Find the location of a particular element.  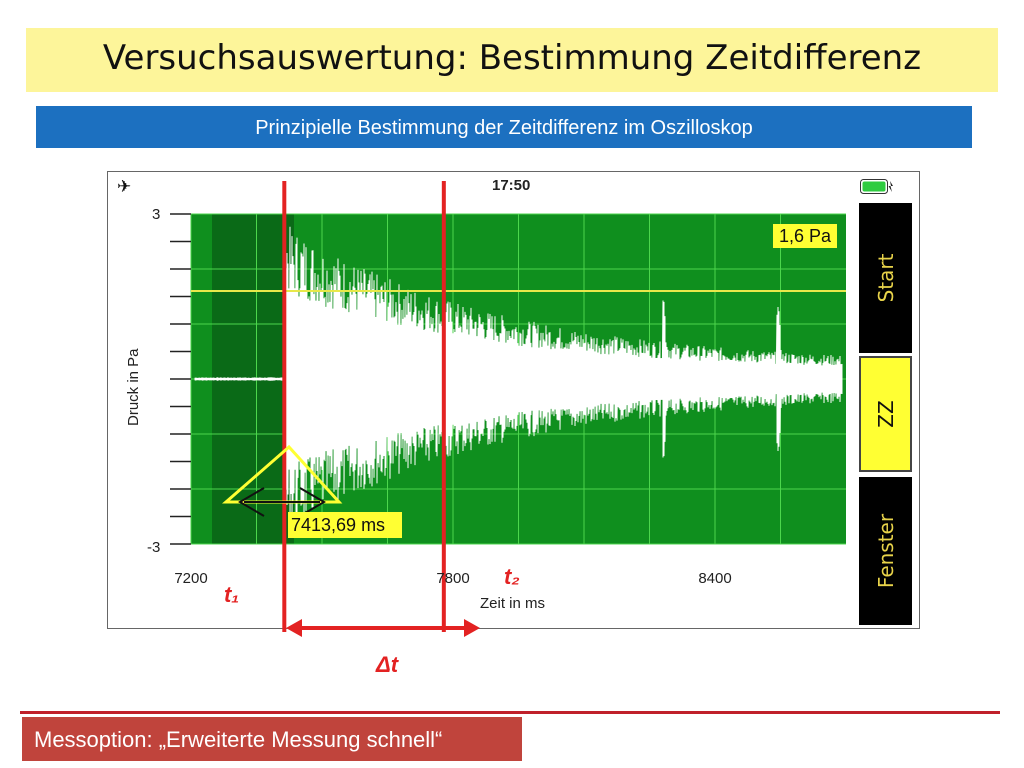

cursor-time-label: 7413,69 ms is located at coordinates (338, 525).